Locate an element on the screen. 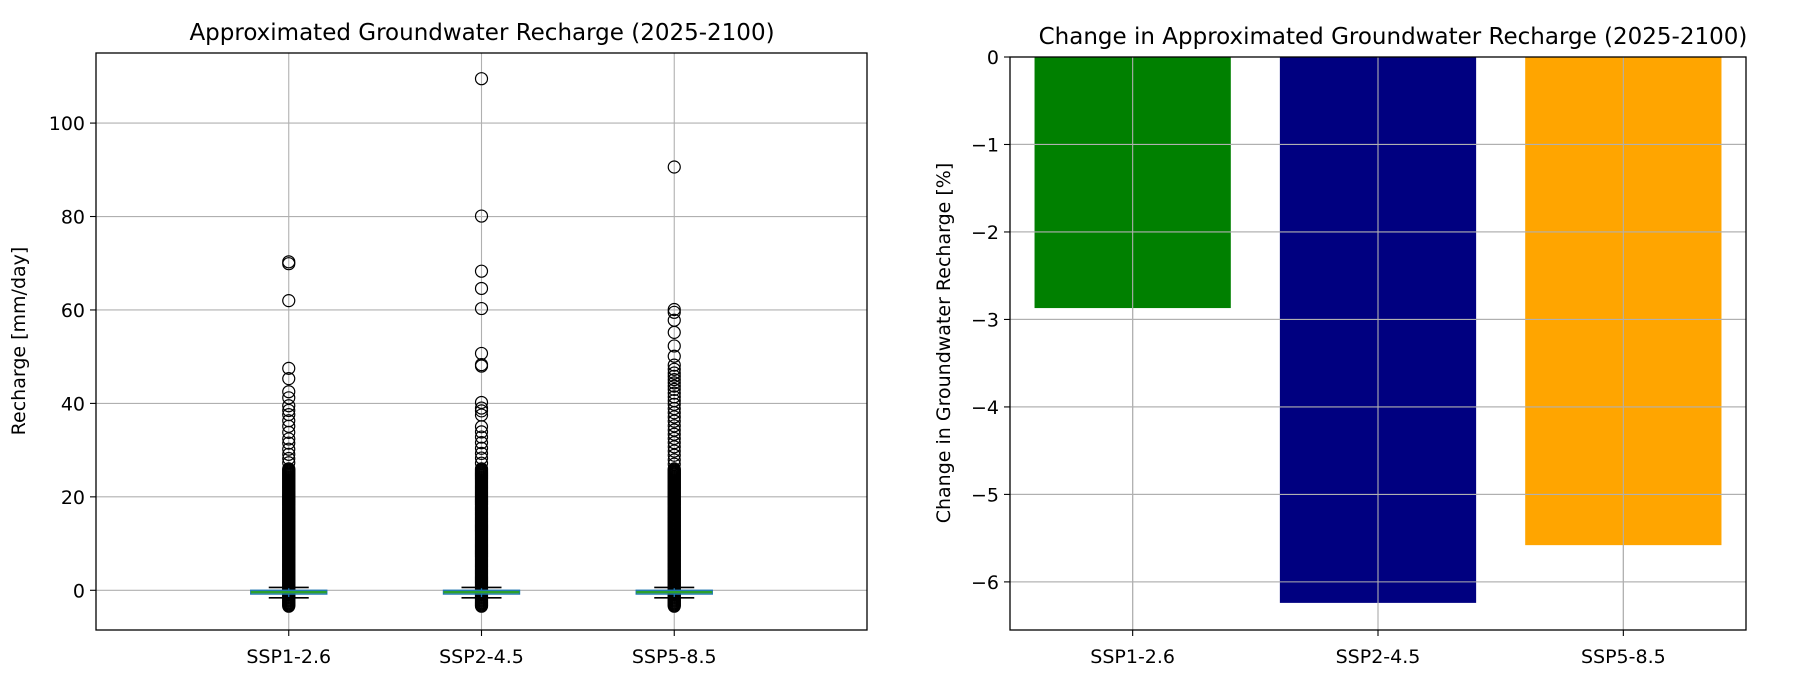  boxplot-y-ticks: 0 20 40 60 80 100 is located at coordinates (72, 357).